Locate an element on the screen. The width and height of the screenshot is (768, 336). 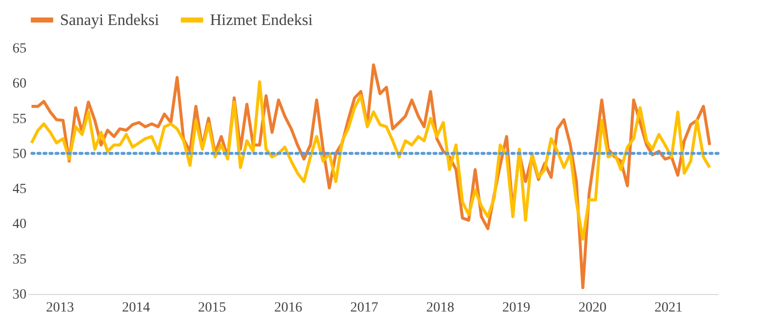
y-tick-label: 60 is located at coordinates (19, 84).